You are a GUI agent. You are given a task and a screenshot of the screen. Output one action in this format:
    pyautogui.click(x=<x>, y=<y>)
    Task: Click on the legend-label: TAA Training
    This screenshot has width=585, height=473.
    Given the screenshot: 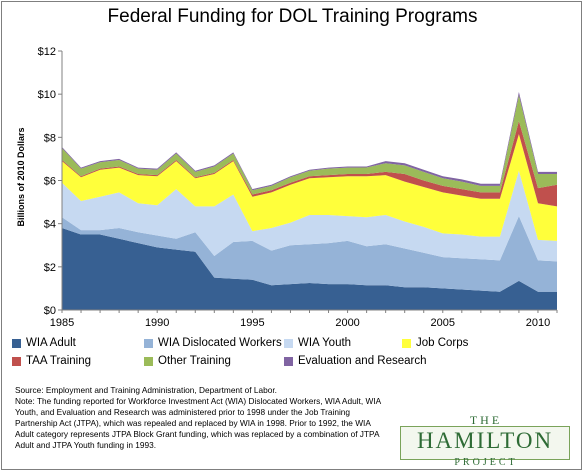 What is the action you would take?
    pyautogui.click(x=58, y=361)
    